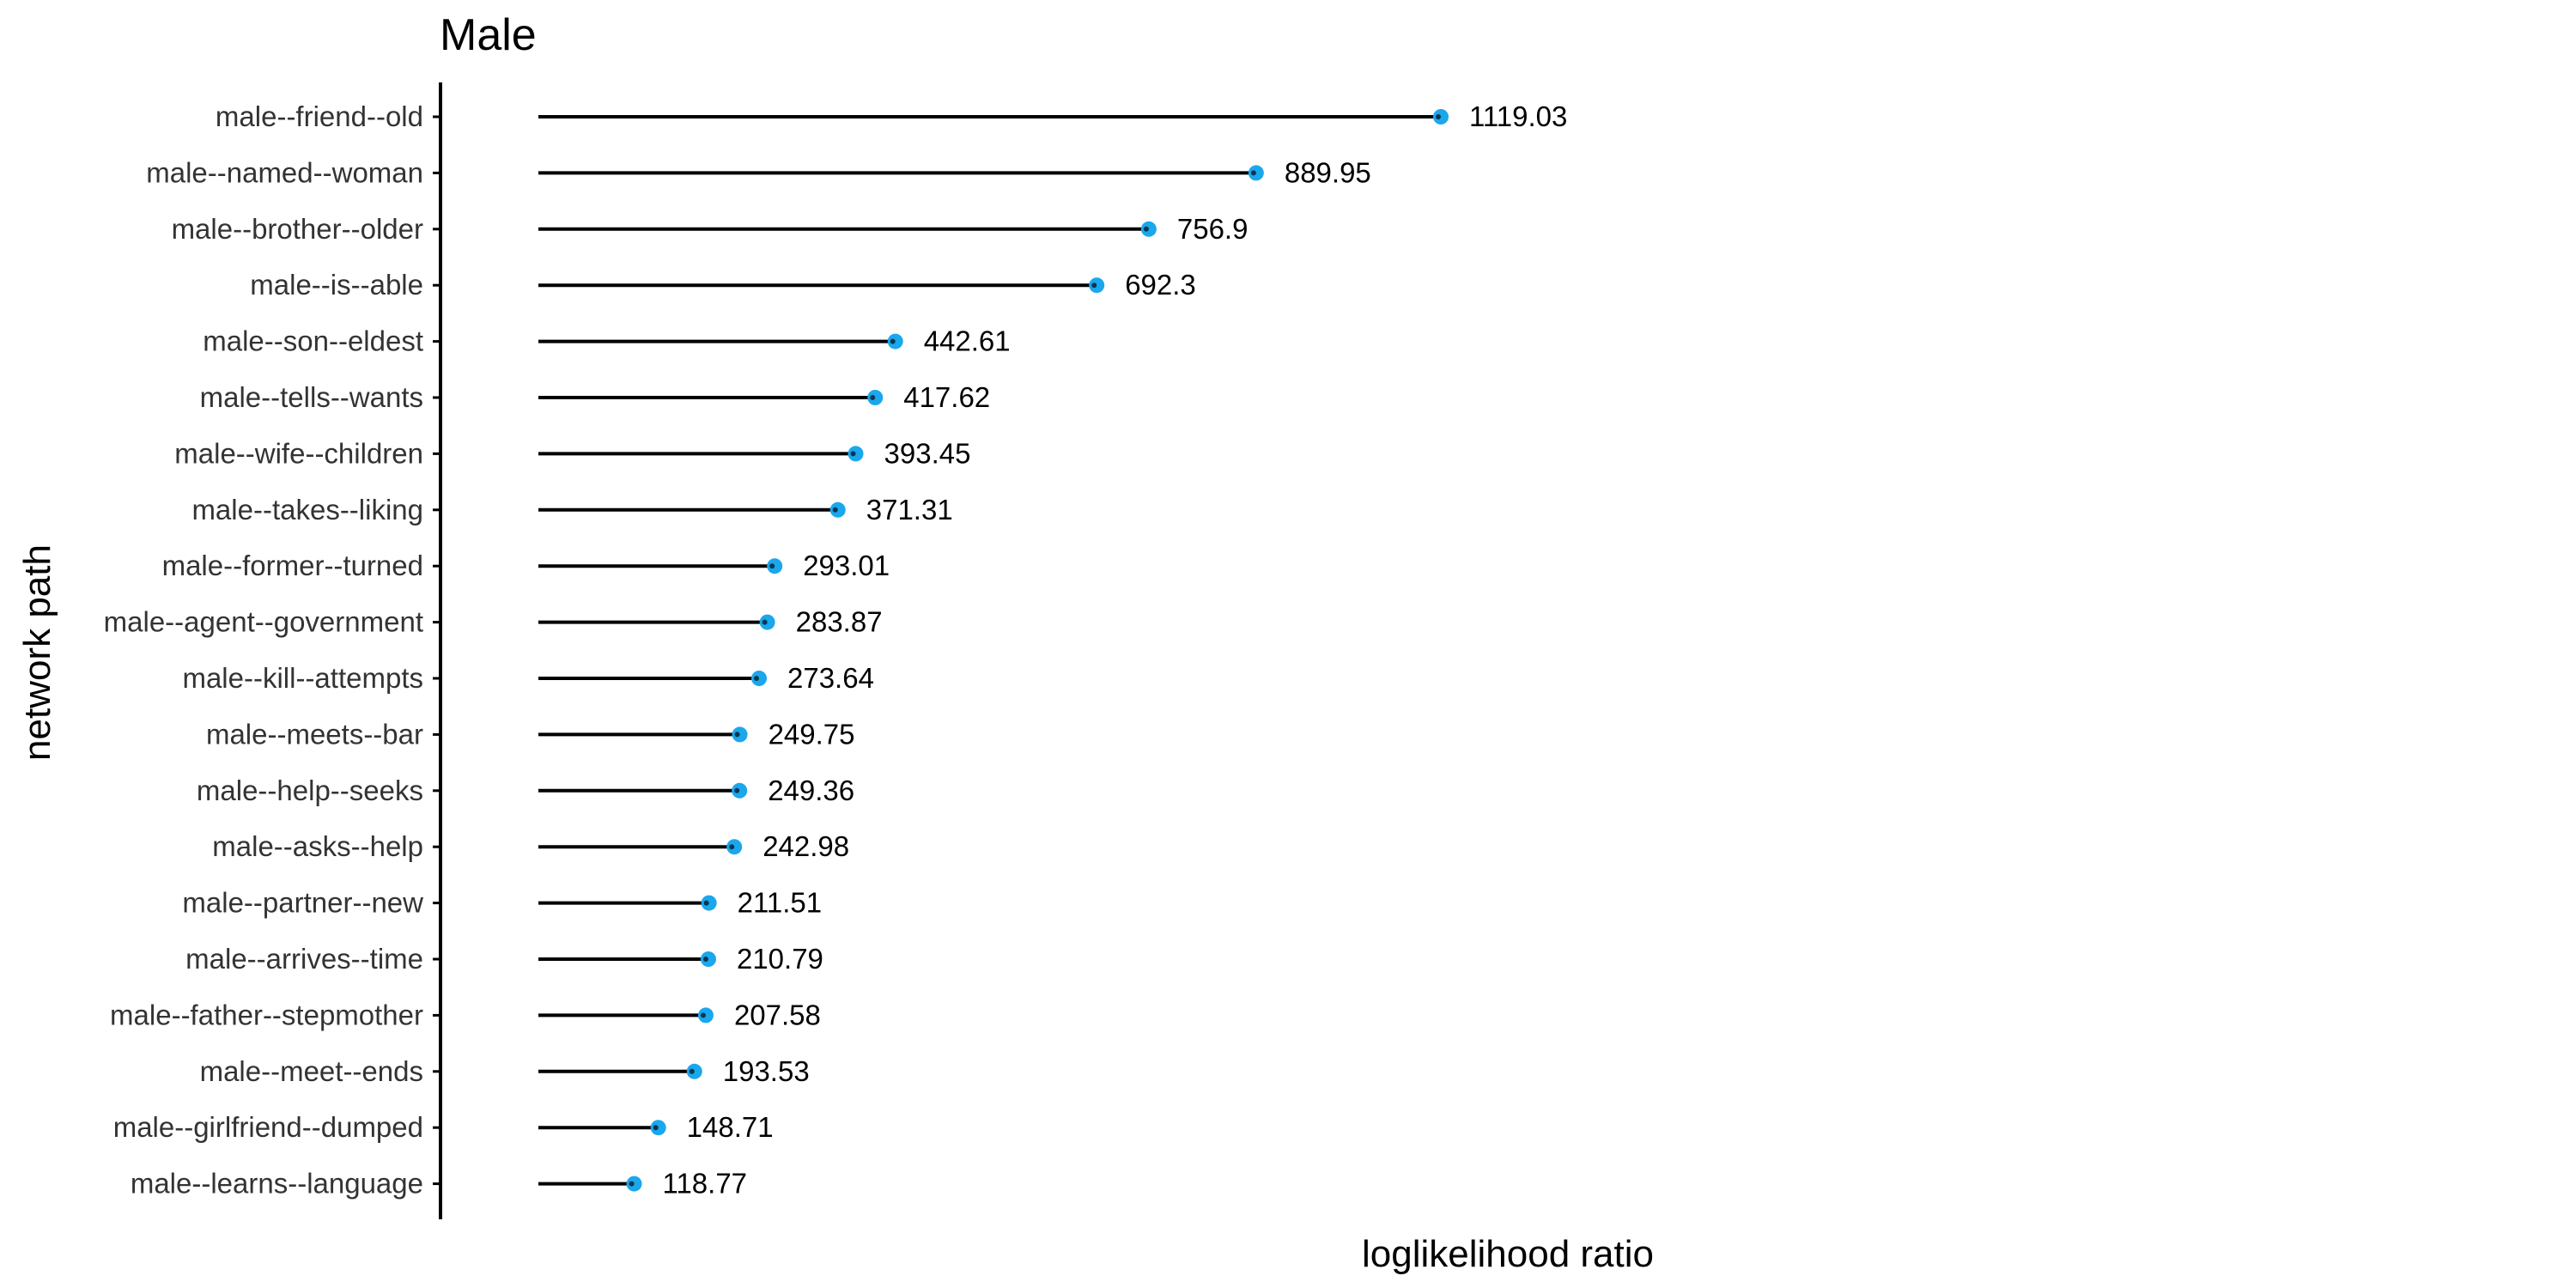 The image size is (2576, 1288). I want to click on y-tick-label: male--agent--government, so click(263, 622).